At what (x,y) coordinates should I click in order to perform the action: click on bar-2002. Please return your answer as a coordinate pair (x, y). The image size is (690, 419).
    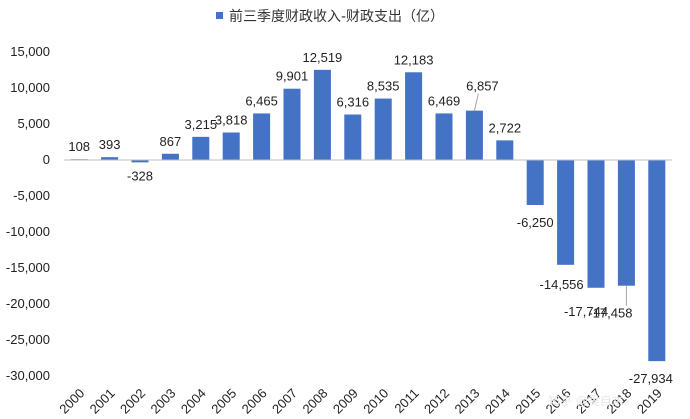
    Looking at the image, I should click on (140, 161).